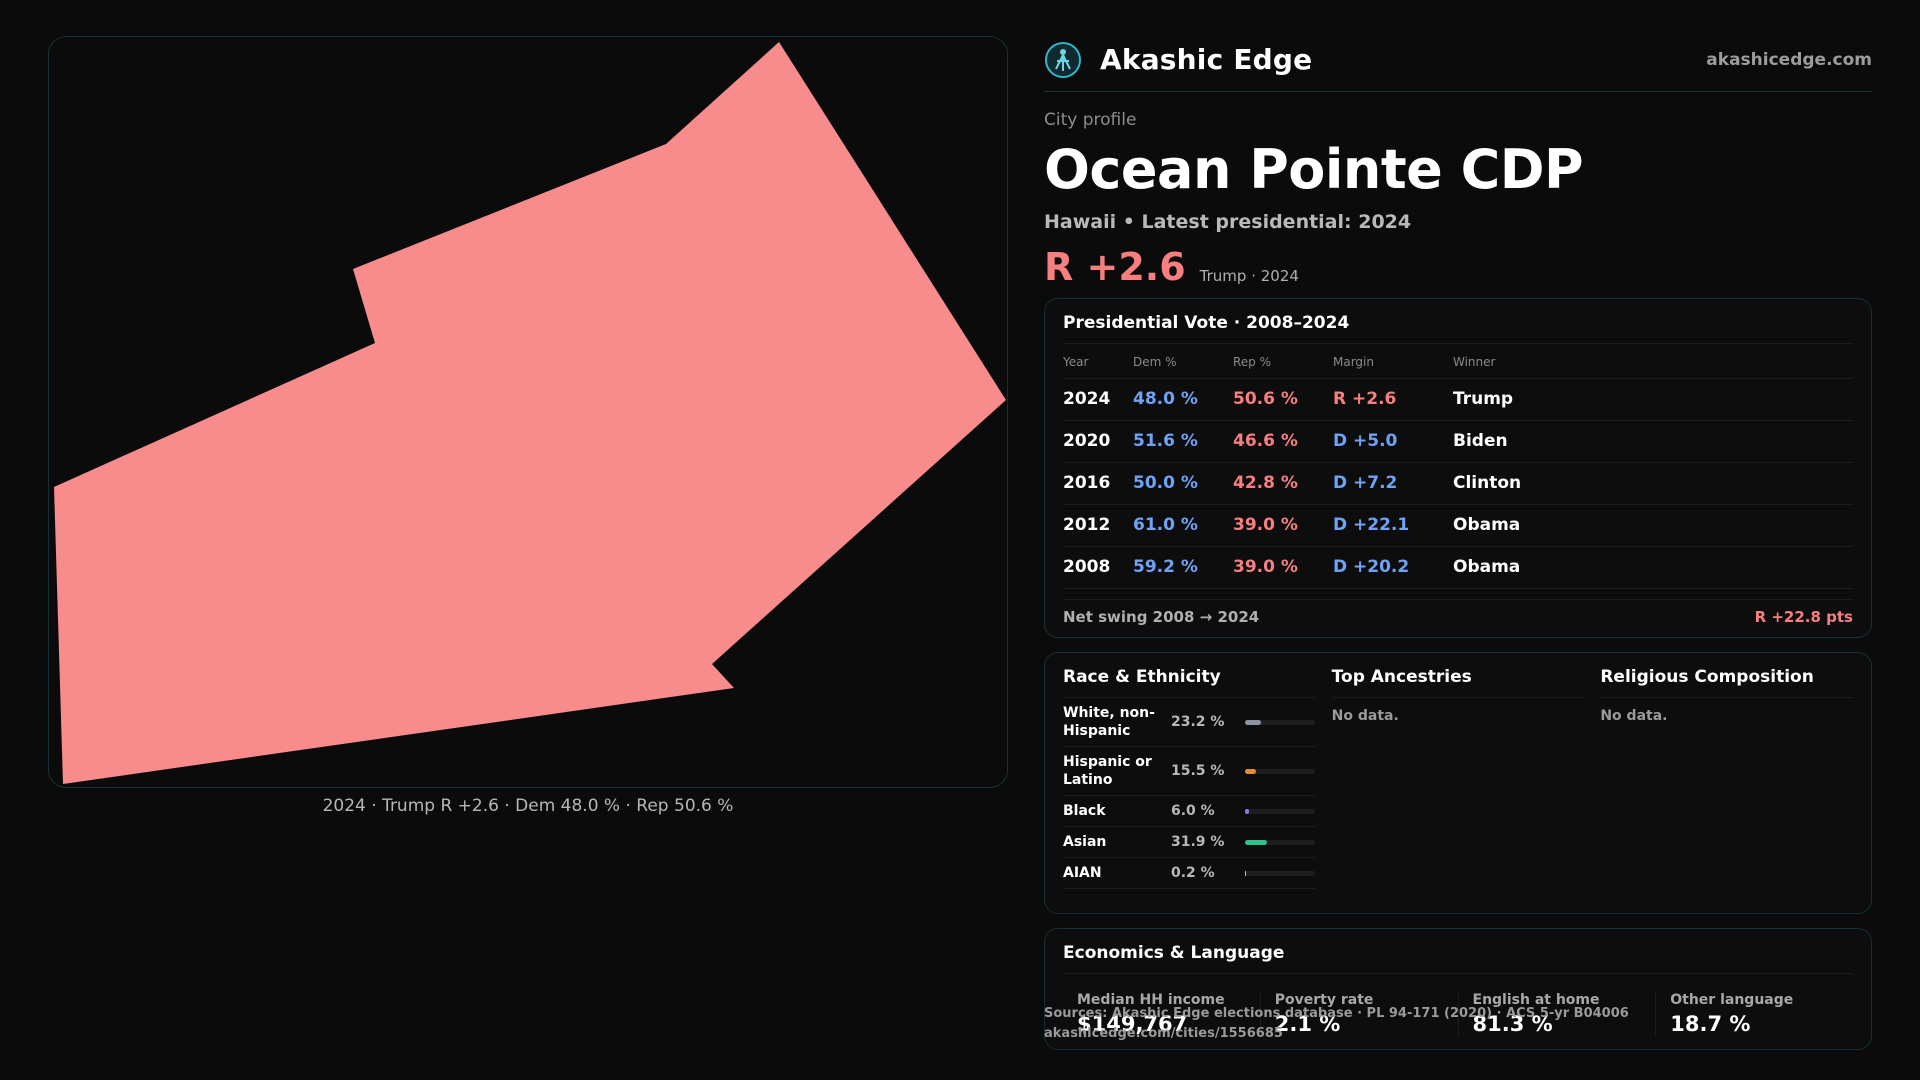  What do you see at coordinates (1090, 120) in the screenshot?
I see `profile-eyebrow: City profile` at bounding box center [1090, 120].